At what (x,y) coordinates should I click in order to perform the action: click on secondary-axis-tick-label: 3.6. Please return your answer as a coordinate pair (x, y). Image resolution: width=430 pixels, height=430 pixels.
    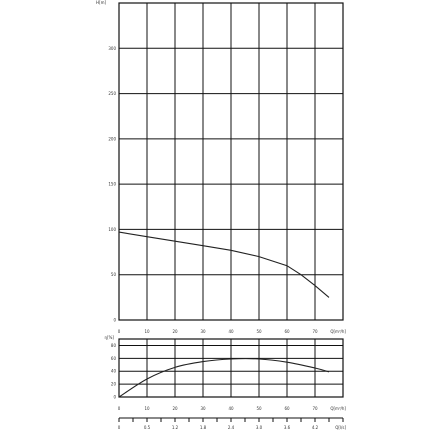
    Looking at the image, I should click on (287, 427).